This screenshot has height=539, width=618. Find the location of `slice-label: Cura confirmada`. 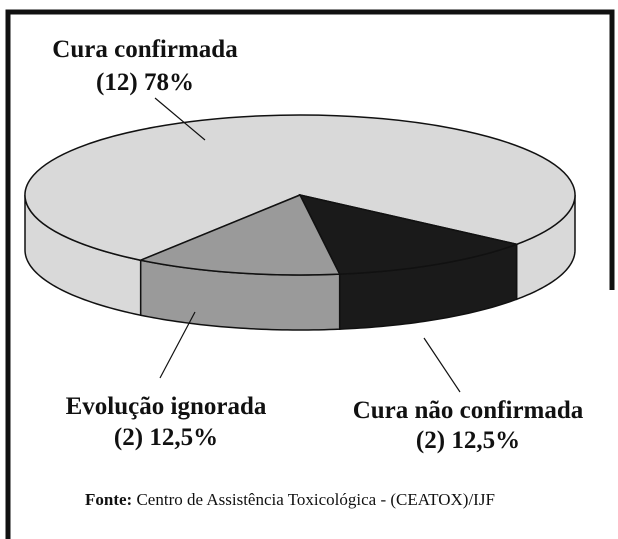

slice-label: Cura confirmada is located at coordinates (145, 49).